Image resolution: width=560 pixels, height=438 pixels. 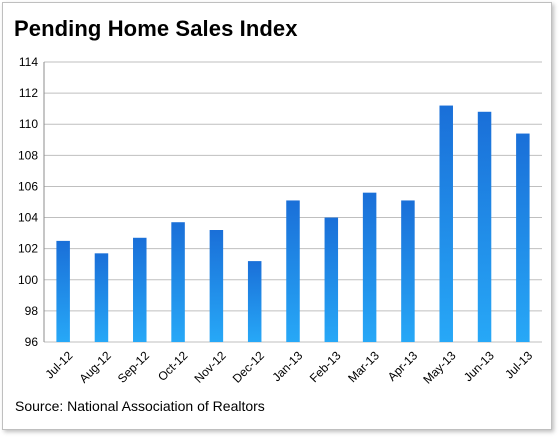 I want to click on y-tick-label: 114, so click(x=28, y=62).